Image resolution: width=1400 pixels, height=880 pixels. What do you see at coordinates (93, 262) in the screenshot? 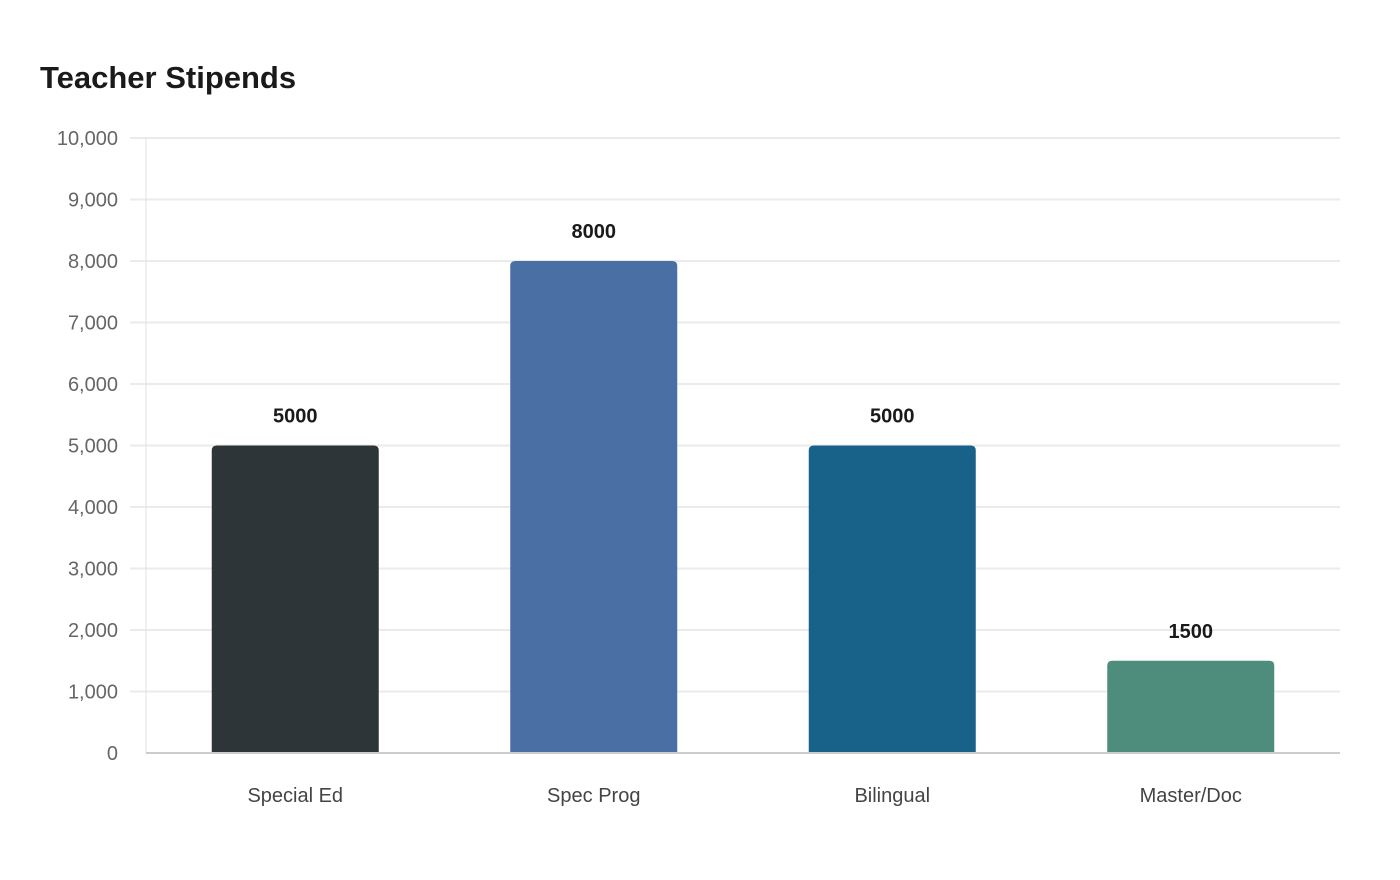
I see `y-tick-label: 8,000` at bounding box center [93, 262].